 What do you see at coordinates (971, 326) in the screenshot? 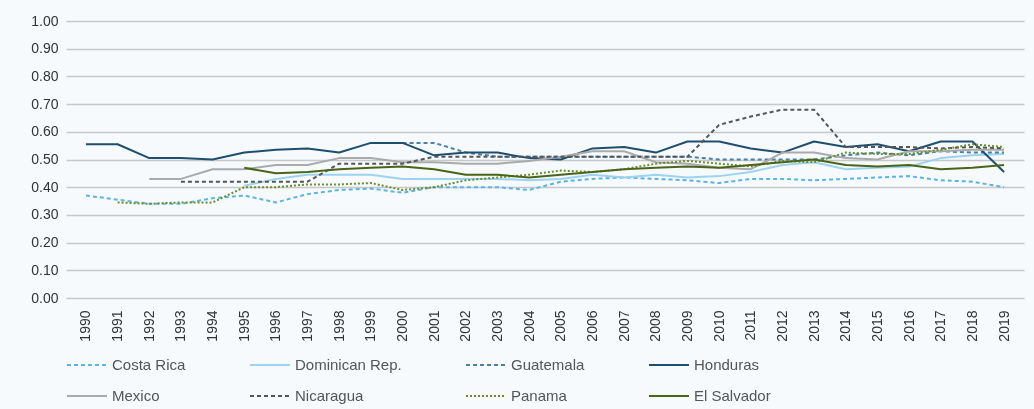
I see `x-tick-label: 2018` at bounding box center [971, 326].